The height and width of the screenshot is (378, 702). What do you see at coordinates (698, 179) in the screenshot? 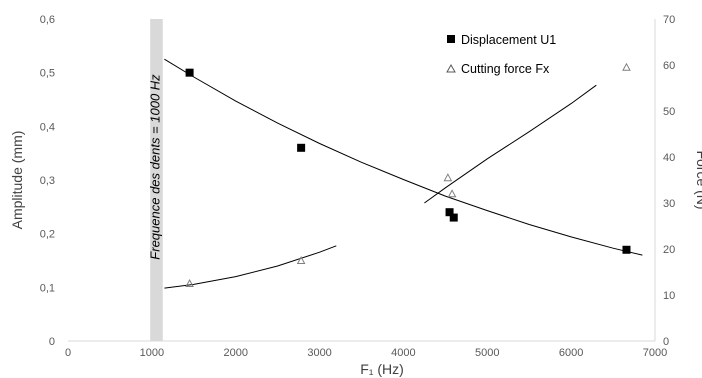
I see `y-axis-right-title: Force (N)` at bounding box center [698, 179].